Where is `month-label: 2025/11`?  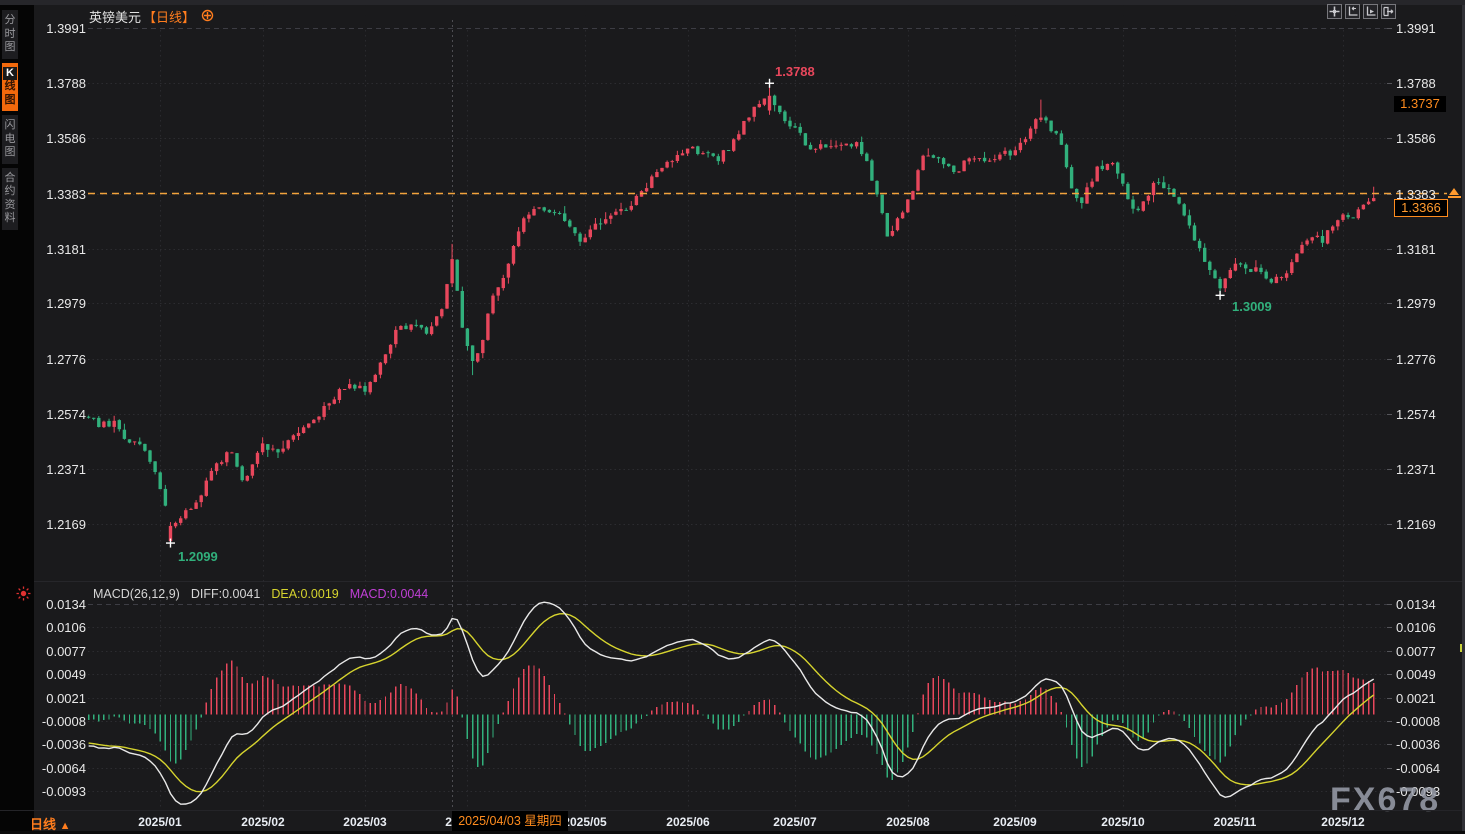 month-label: 2025/11 is located at coordinates (1235, 822).